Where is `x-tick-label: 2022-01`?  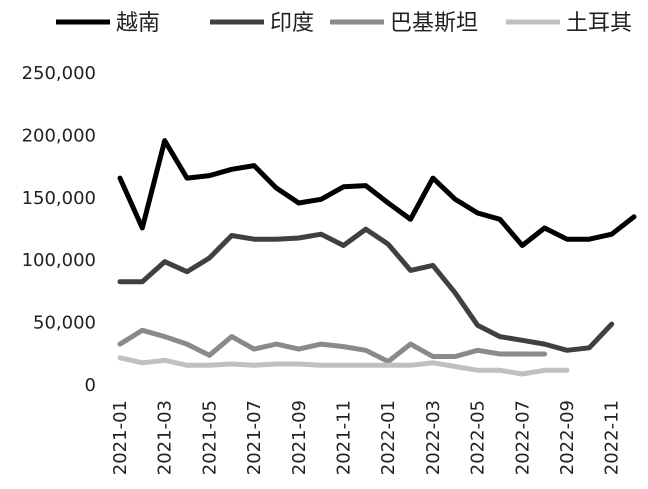
x-tick-label: 2022-01 is located at coordinates (388, 437).